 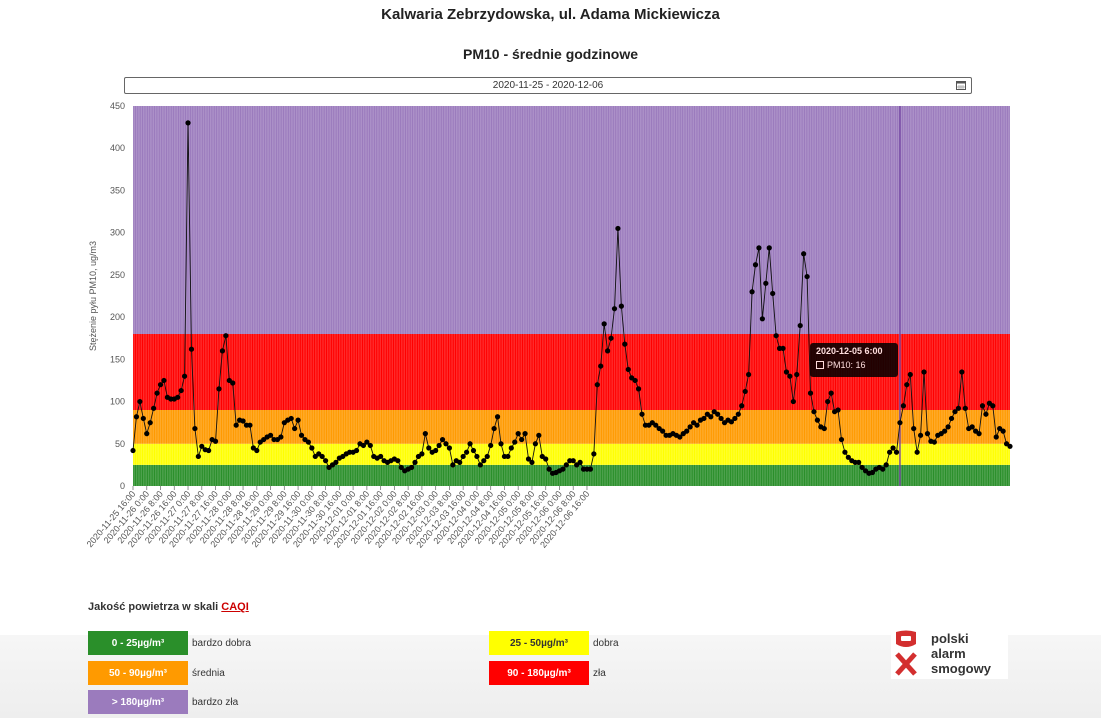 I want to click on date-range-picker: 2020-11-25 - 2020-12-06, so click(x=548, y=85).